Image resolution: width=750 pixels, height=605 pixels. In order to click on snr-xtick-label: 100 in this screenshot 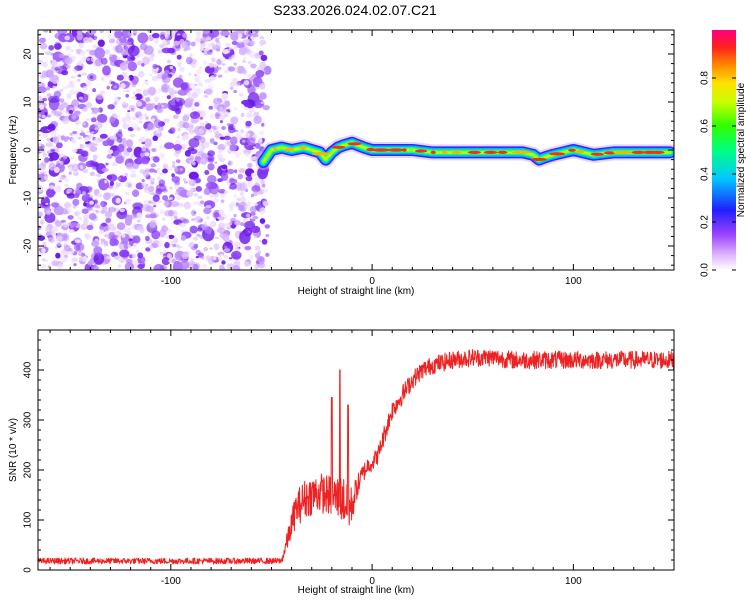, I will do `click(573, 581)`.